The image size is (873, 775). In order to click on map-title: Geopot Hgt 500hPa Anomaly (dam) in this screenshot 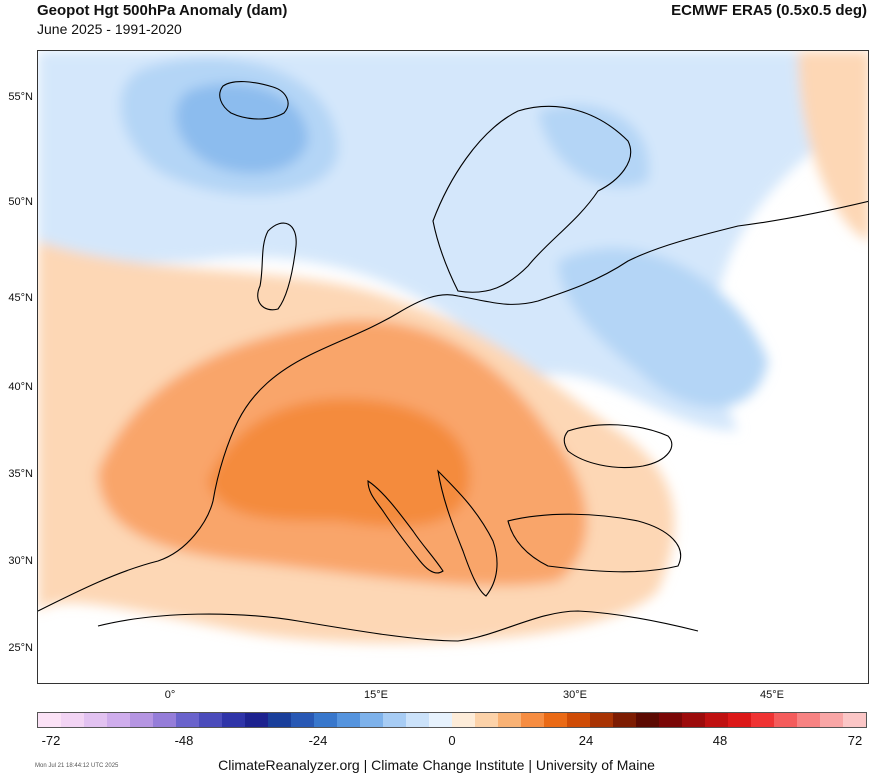, I will do `click(162, 10)`.